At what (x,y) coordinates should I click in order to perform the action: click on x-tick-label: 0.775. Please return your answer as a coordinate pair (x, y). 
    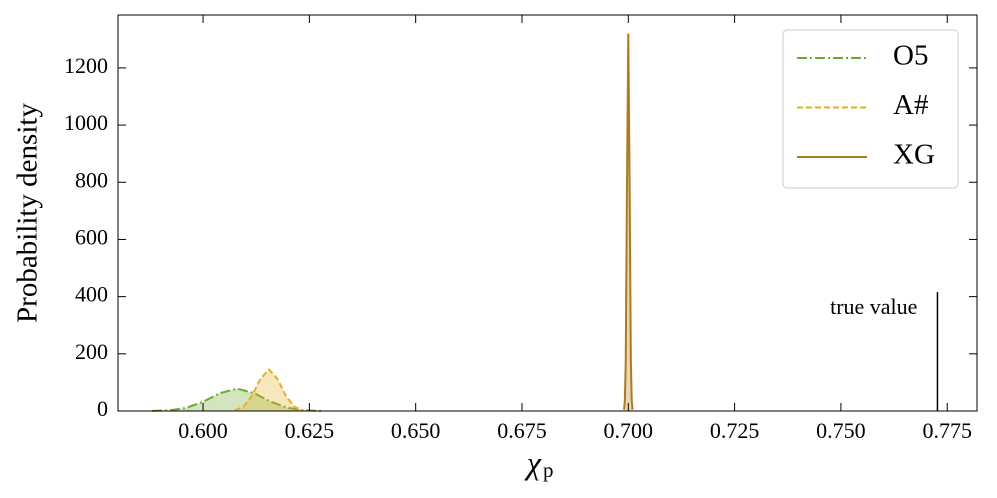
    Looking at the image, I should click on (947, 430).